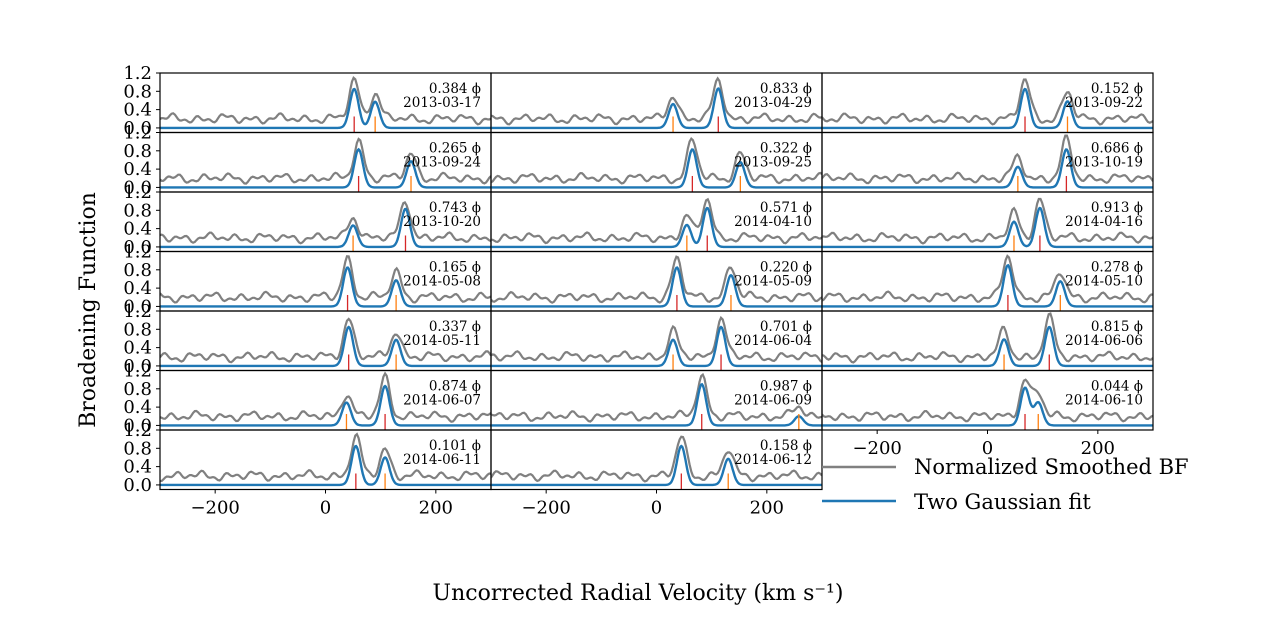 Image resolution: width=1280 pixels, height=618 pixels. I want to click on panel-date-label: 2014-05-10, so click(1104, 282).